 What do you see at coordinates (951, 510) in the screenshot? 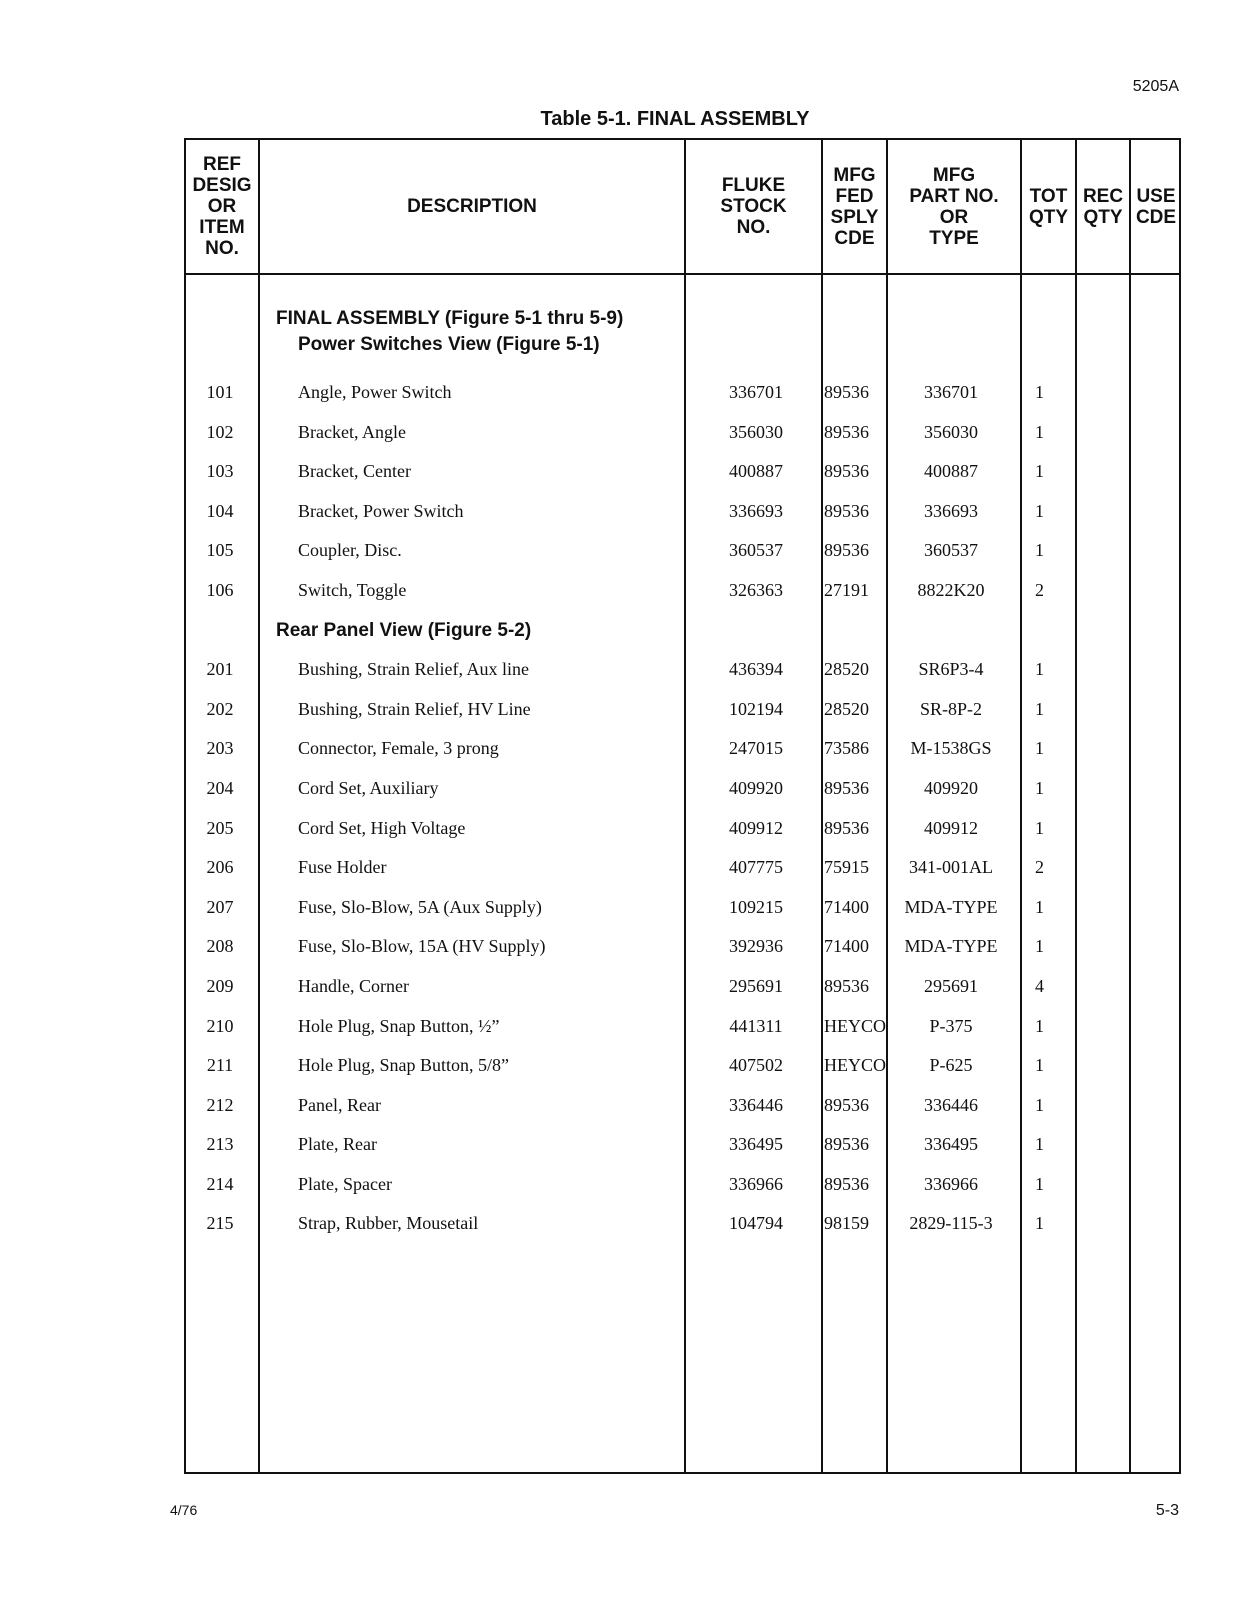
I see `part-no-cell: 336693` at bounding box center [951, 510].